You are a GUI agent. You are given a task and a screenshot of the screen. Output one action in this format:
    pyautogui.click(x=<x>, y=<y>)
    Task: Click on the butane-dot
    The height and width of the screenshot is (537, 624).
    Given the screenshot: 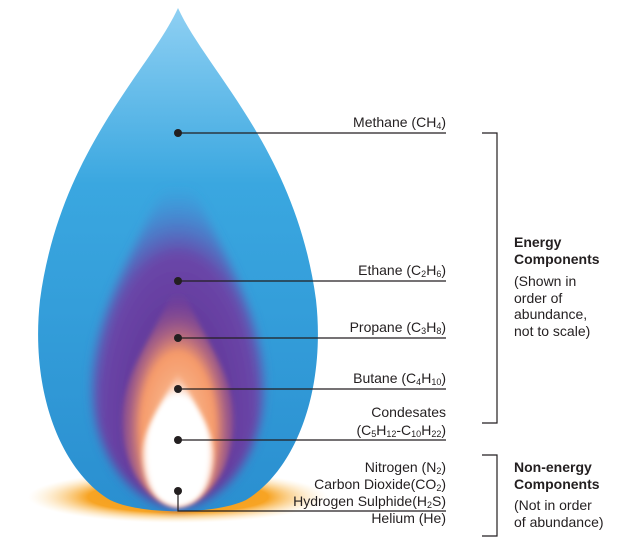 What is the action you would take?
    pyautogui.click(x=178, y=389)
    